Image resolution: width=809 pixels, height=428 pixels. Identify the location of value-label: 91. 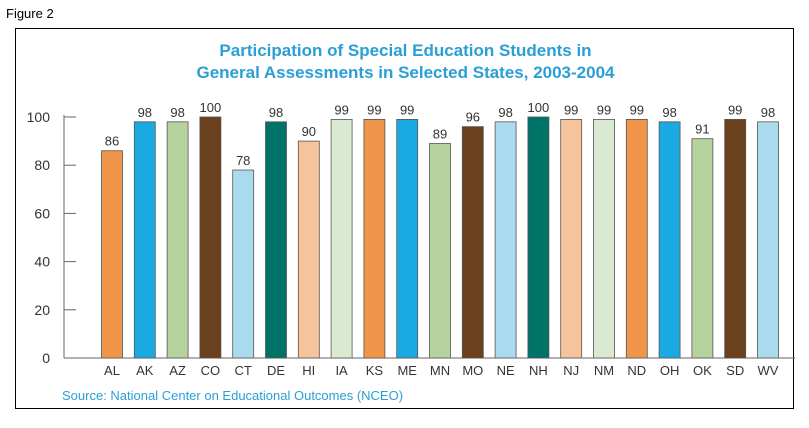
(702, 129).